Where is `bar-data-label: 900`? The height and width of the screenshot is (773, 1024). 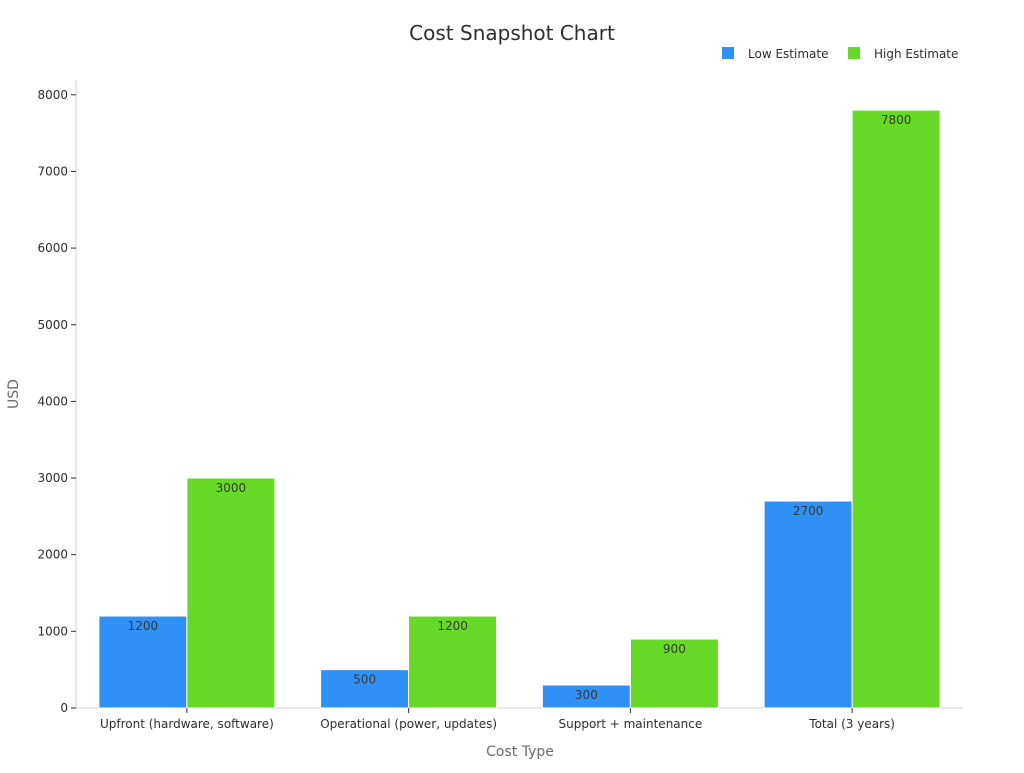
bar-data-label: 900 is located at coordinates (674, 649).